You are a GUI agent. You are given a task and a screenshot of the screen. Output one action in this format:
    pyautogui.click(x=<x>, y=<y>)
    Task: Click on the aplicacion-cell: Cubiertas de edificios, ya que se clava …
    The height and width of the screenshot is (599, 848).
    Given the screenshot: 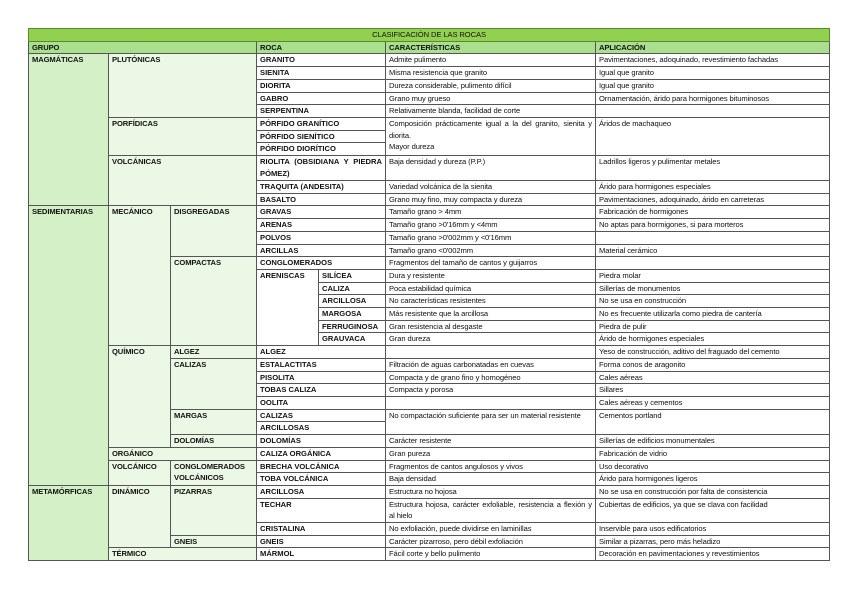 What is the action you would take?
    pyautogui.click(x=712, y=510)
    